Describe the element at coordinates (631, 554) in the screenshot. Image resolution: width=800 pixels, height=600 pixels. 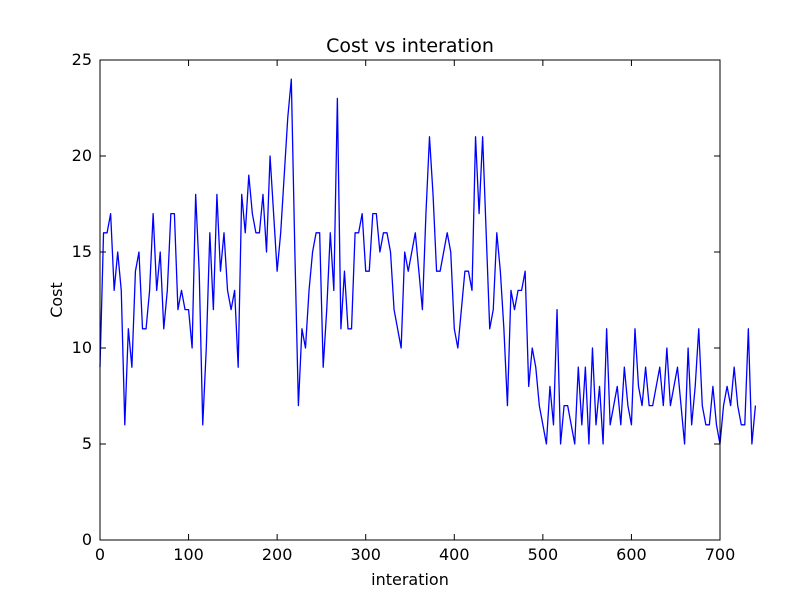
I see `x-tick-label: 600` at that location.